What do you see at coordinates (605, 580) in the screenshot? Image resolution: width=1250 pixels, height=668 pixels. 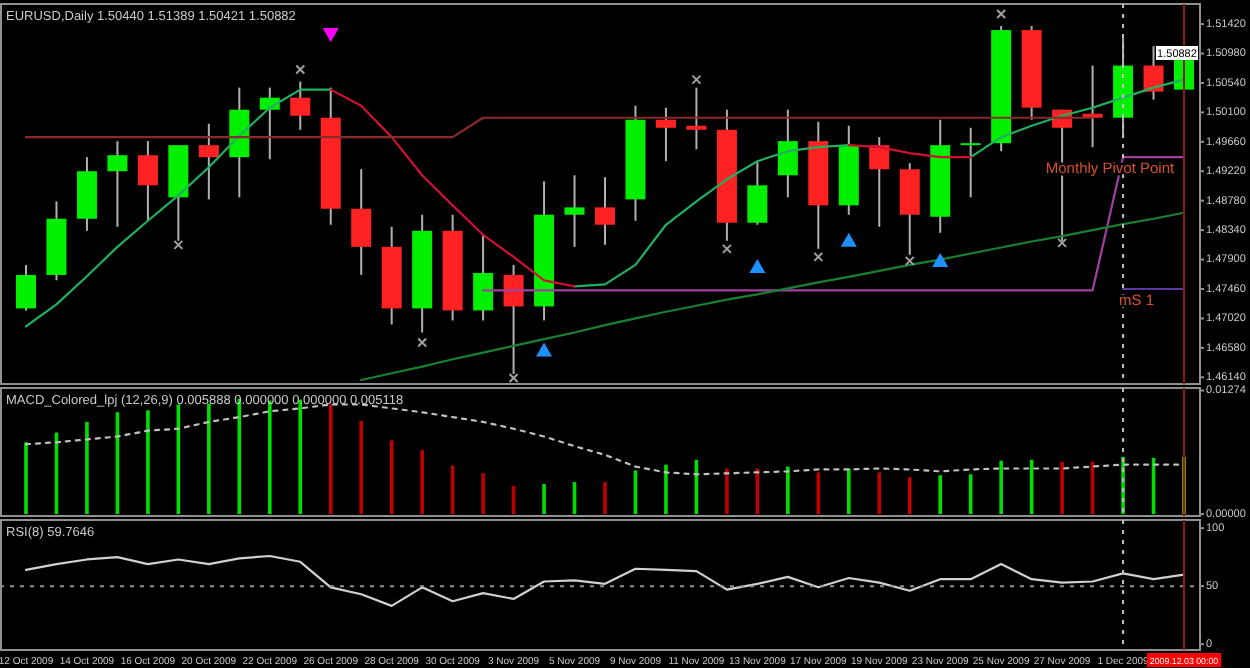 I see `line-series` at bounding box center [605, 580].